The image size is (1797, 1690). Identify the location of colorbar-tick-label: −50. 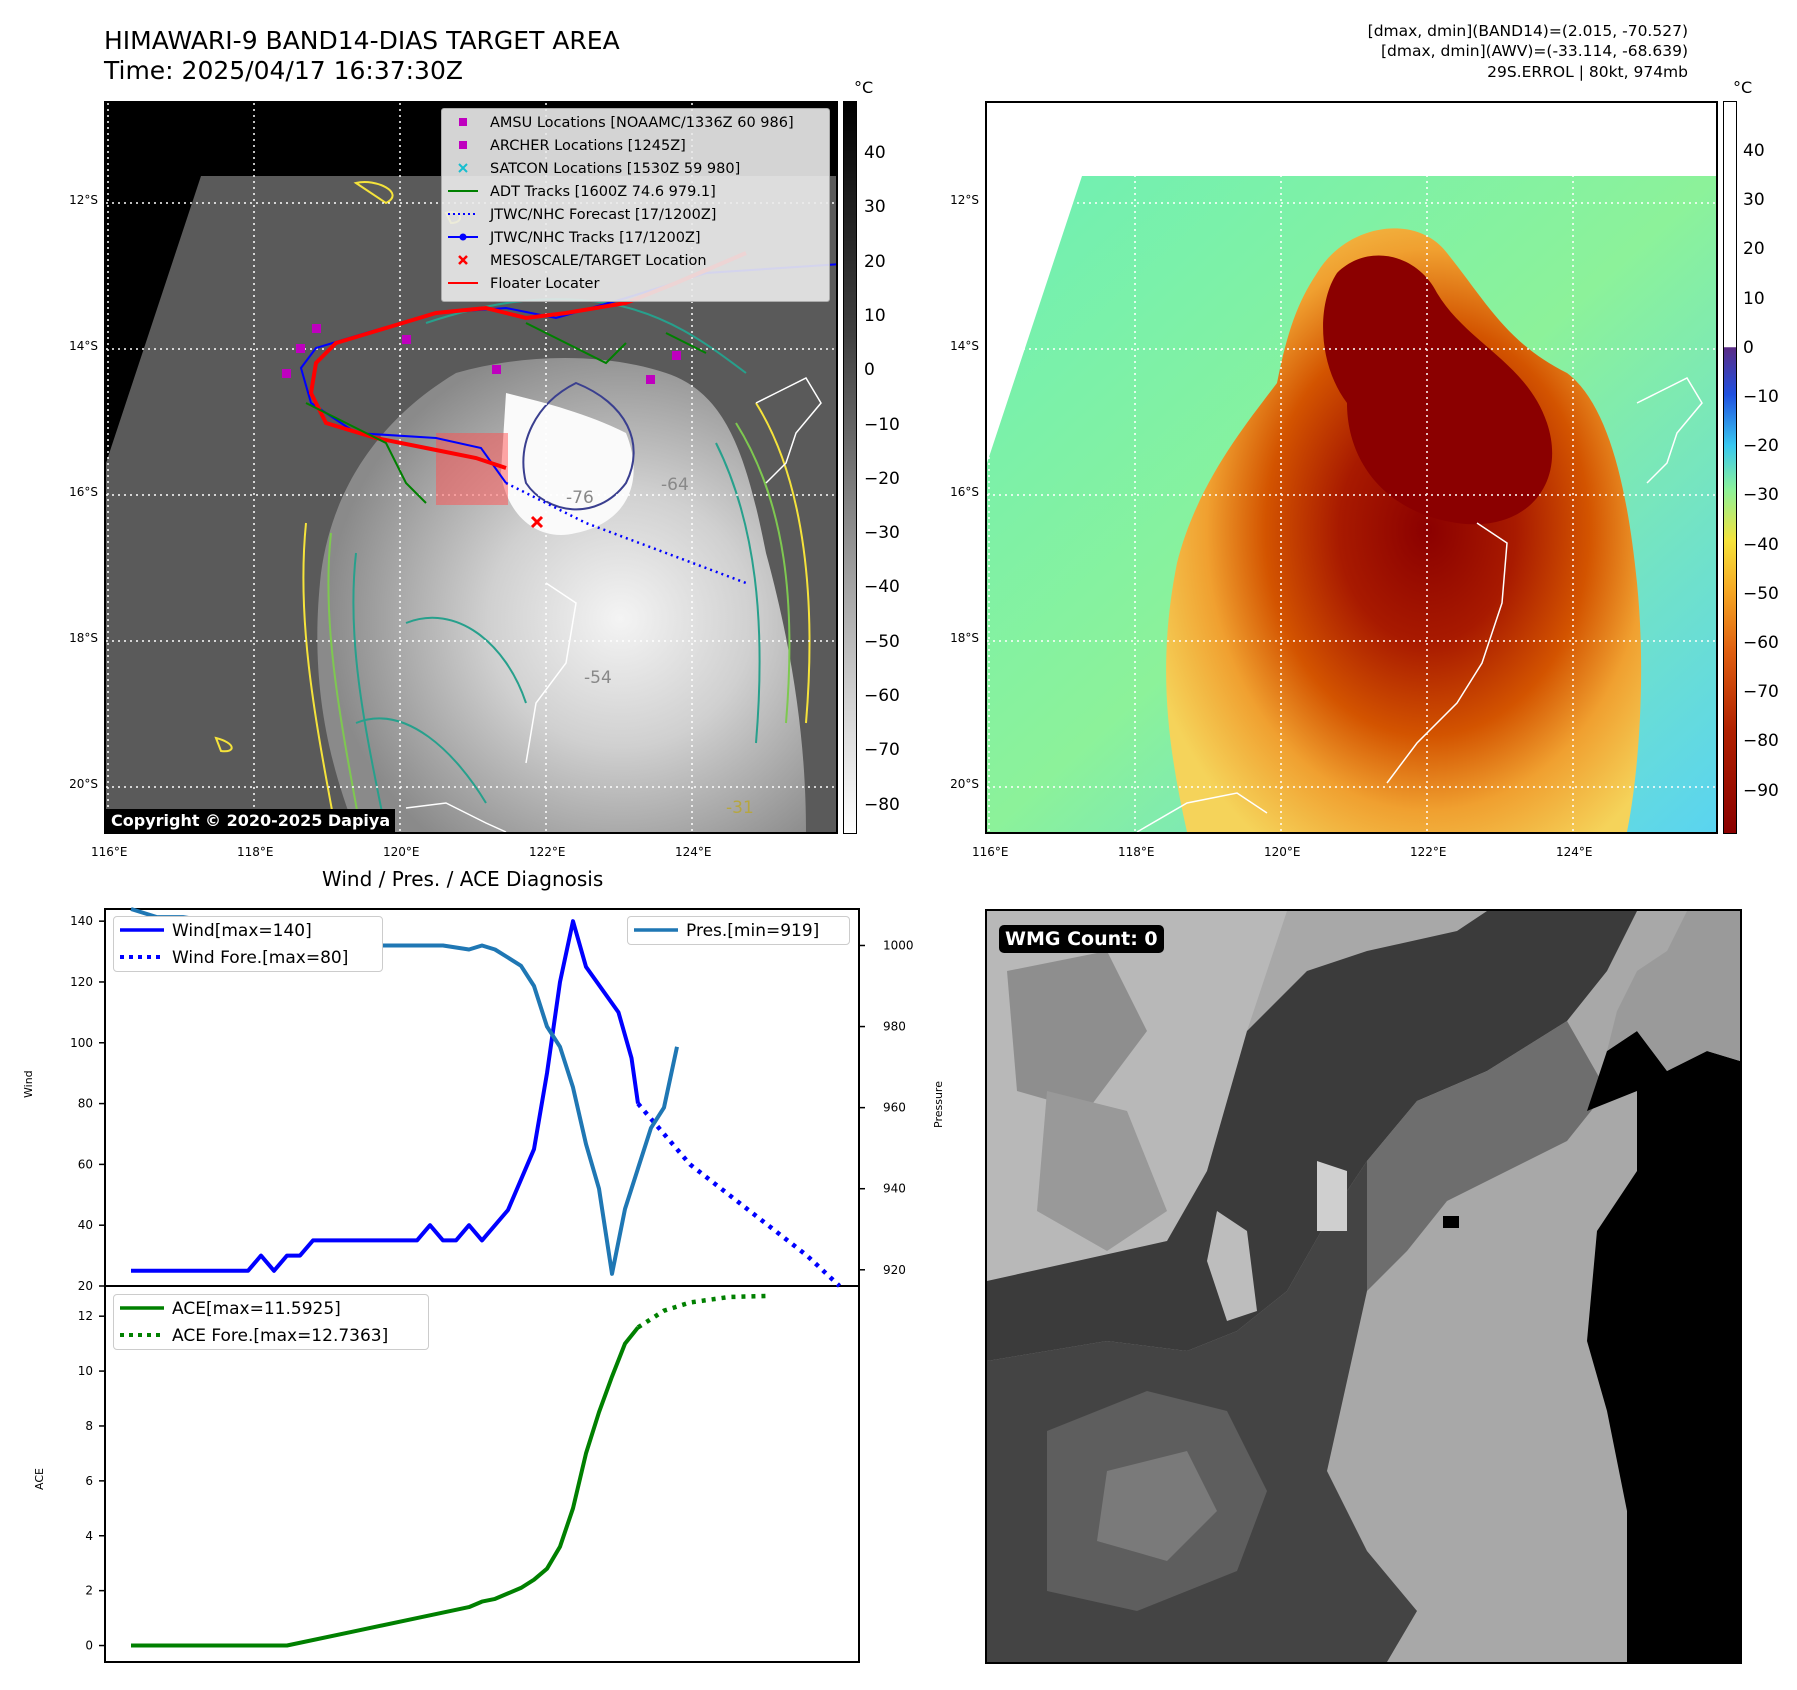
(882, 641).